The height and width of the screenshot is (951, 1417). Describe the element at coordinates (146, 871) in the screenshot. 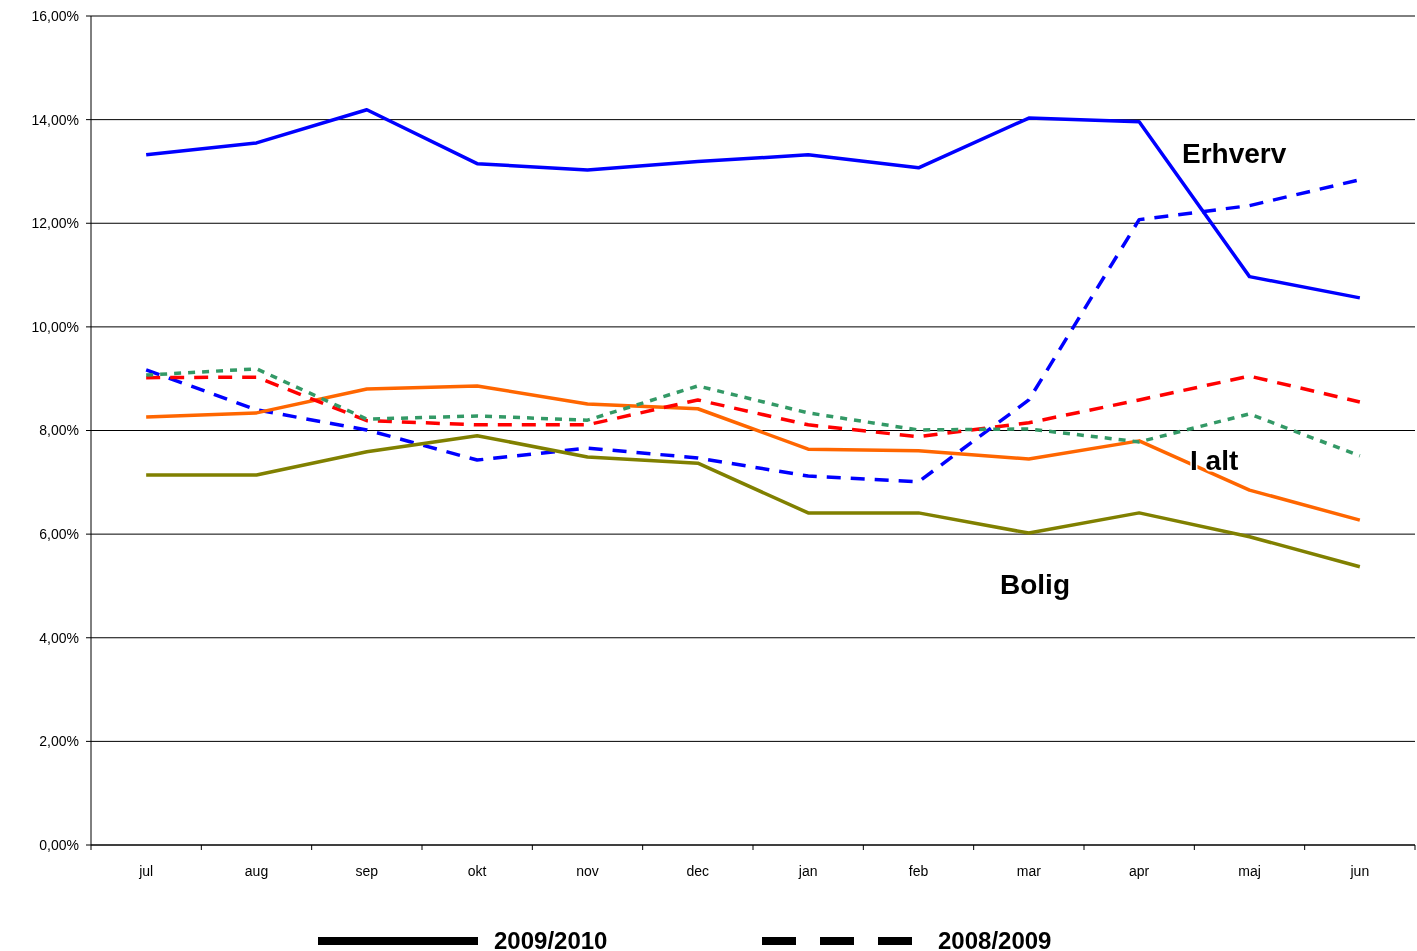

I see `x-tick-label: jul` at that location.